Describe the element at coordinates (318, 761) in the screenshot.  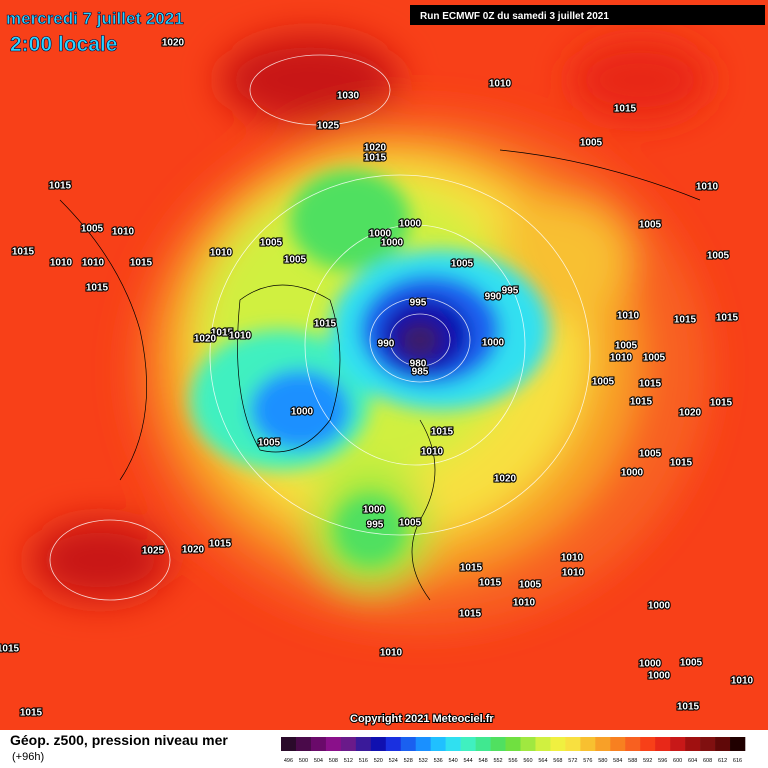
I see `colorbar-label: 504` at that location.